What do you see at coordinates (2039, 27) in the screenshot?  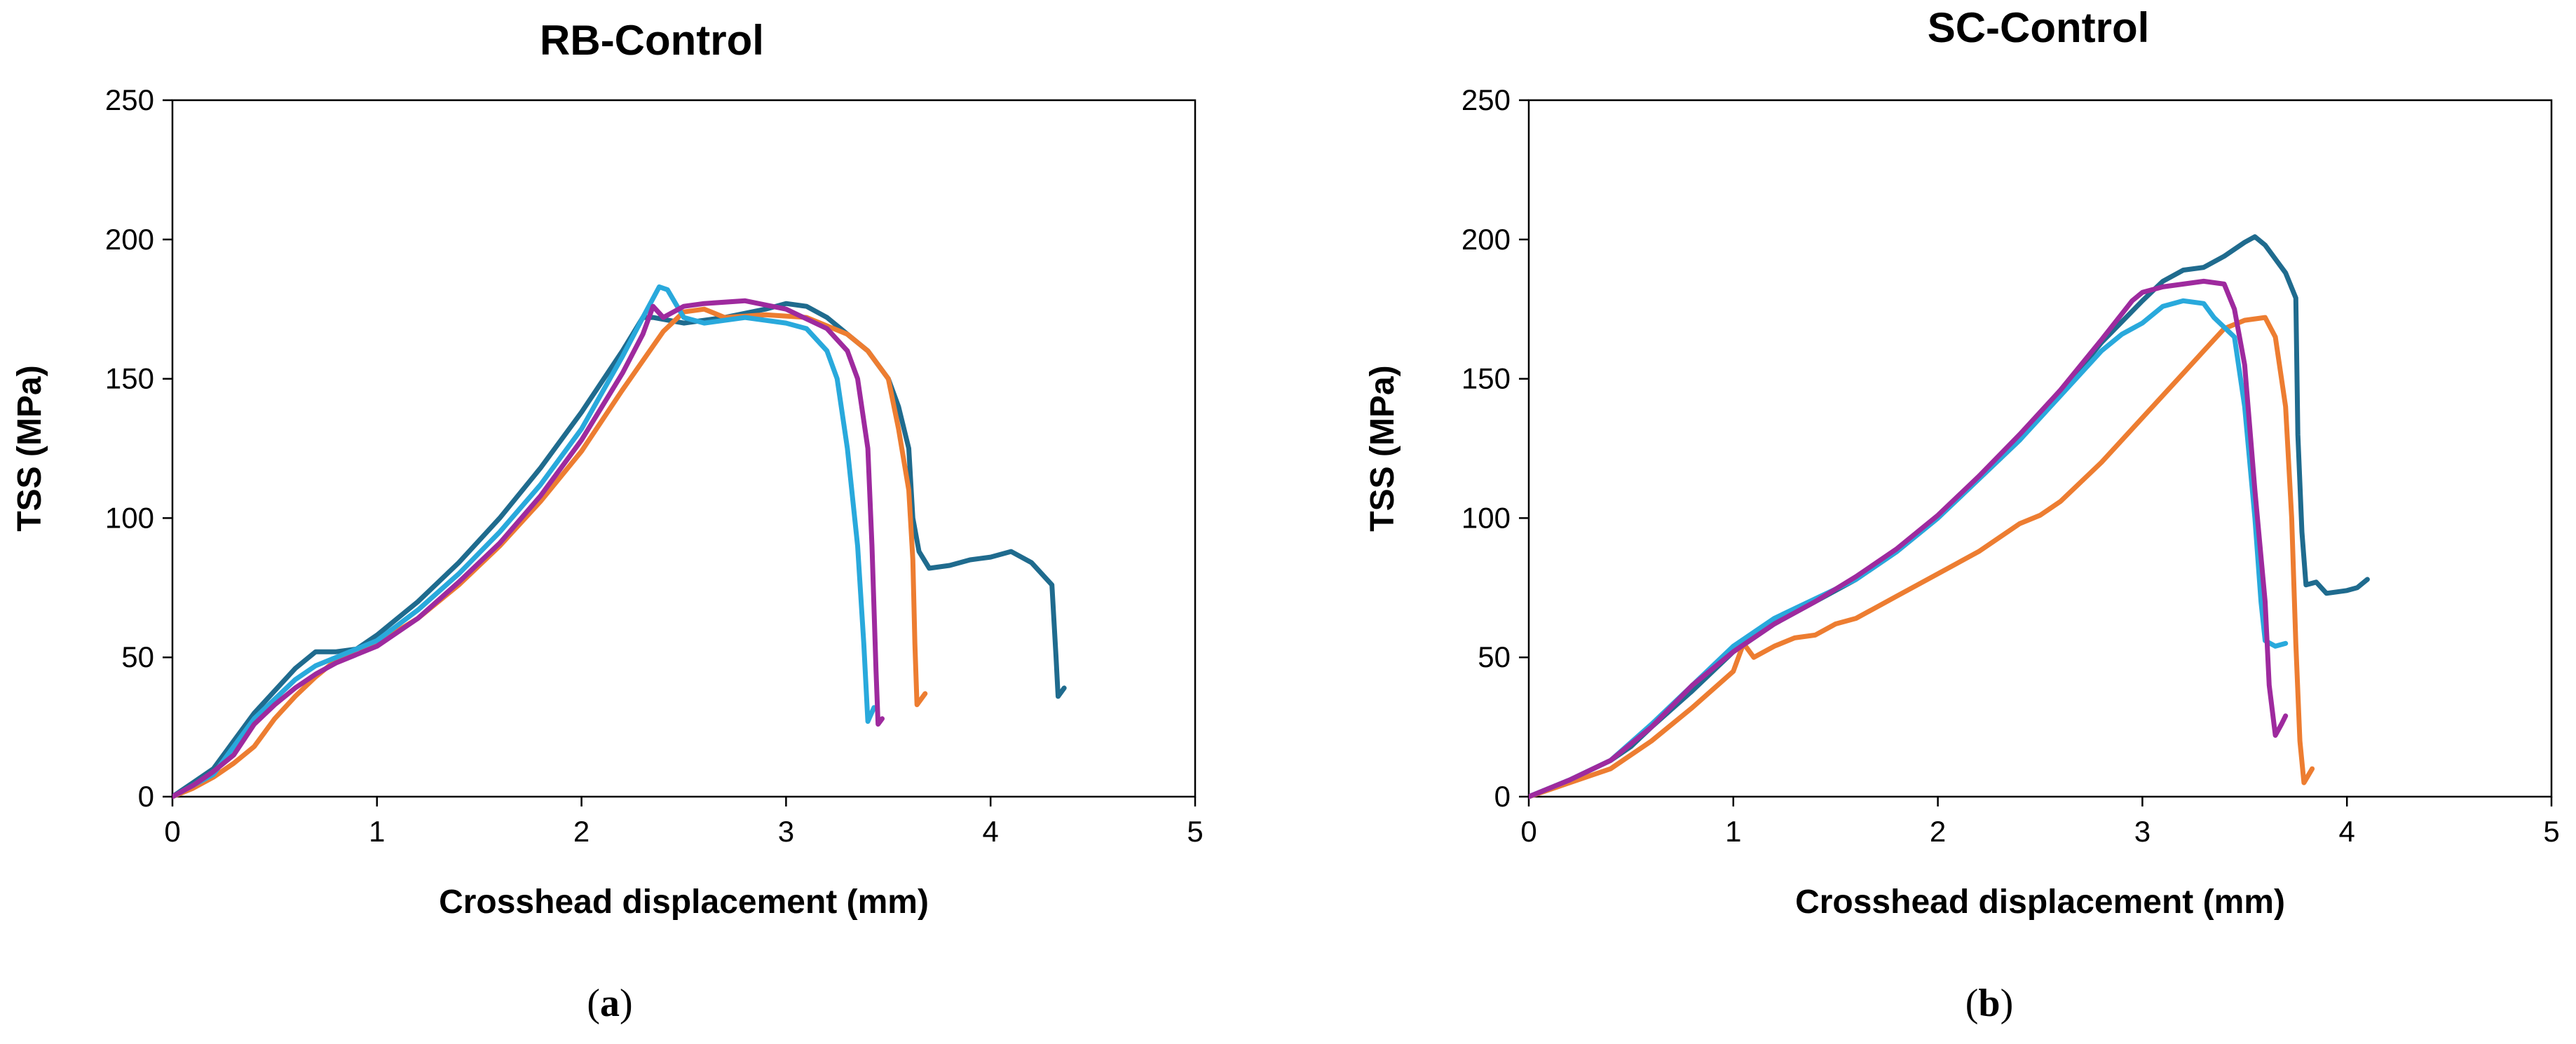 I see `chart-title: SC-Control` at bounding box center [2039, 27].